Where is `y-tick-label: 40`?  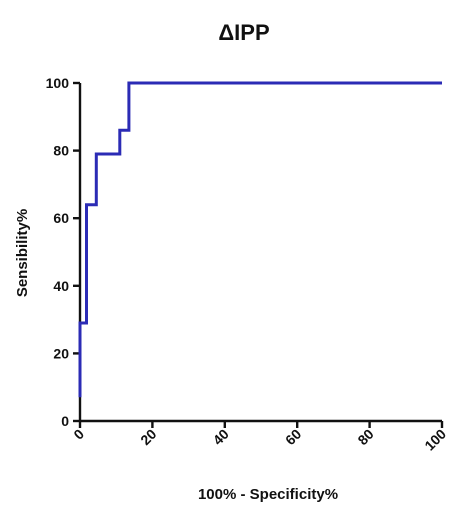
y-tick-label: 40 is located at coordinates (61, 286).